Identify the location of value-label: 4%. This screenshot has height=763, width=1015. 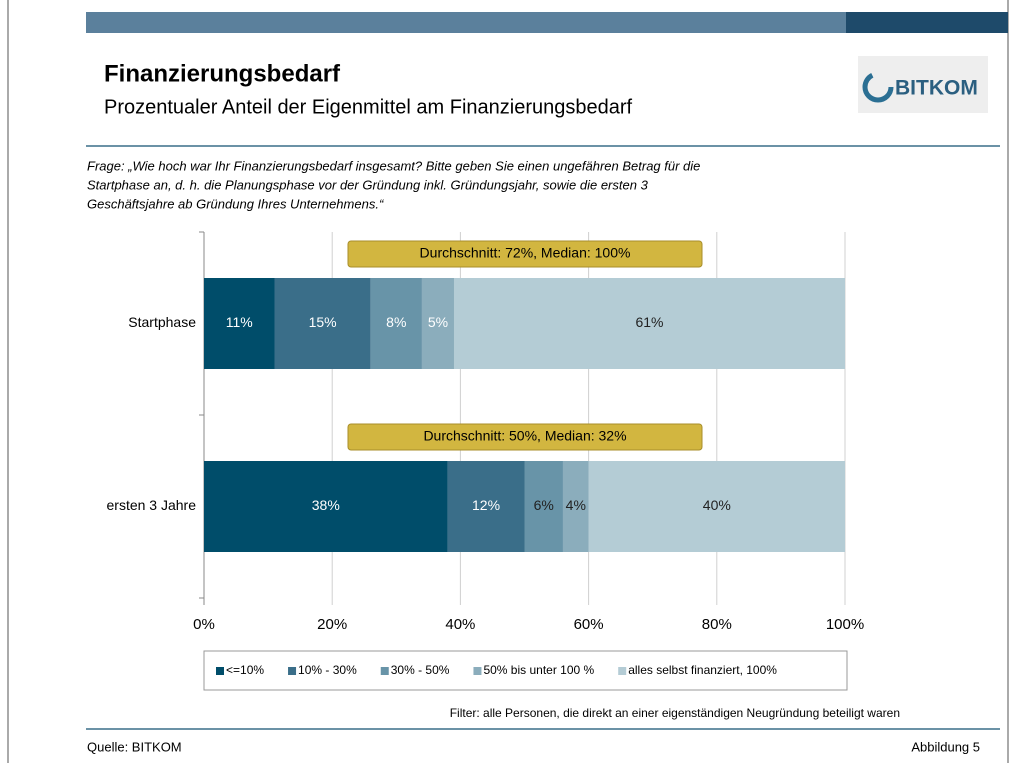
(576, 505).